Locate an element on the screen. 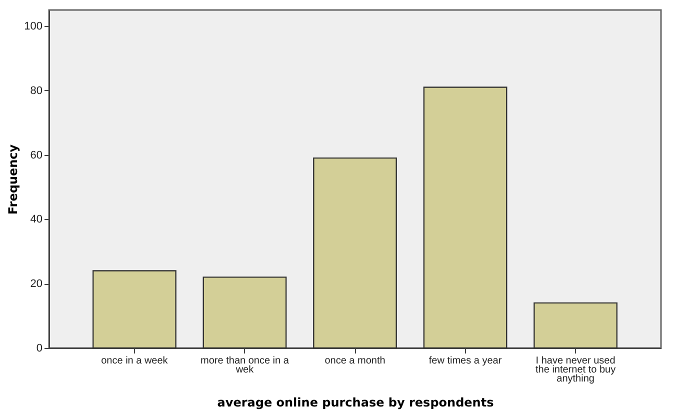 Image resolution: width=689 pixels, height=414 pixels. y-tick-label: 0 is located at coordinates (39, 348).